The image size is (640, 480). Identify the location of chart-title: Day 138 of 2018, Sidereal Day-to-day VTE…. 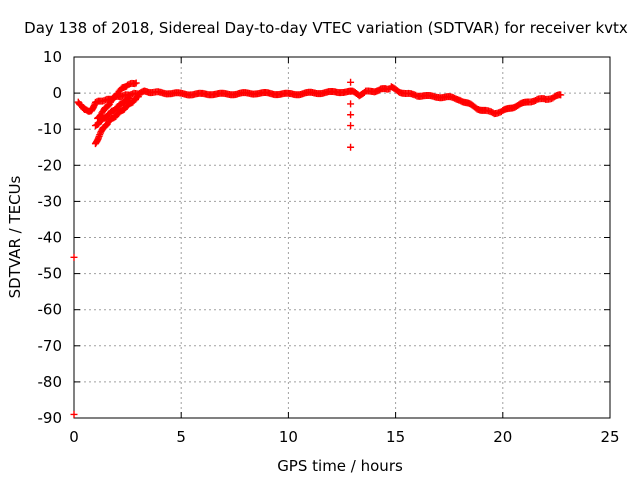
(326, 28).